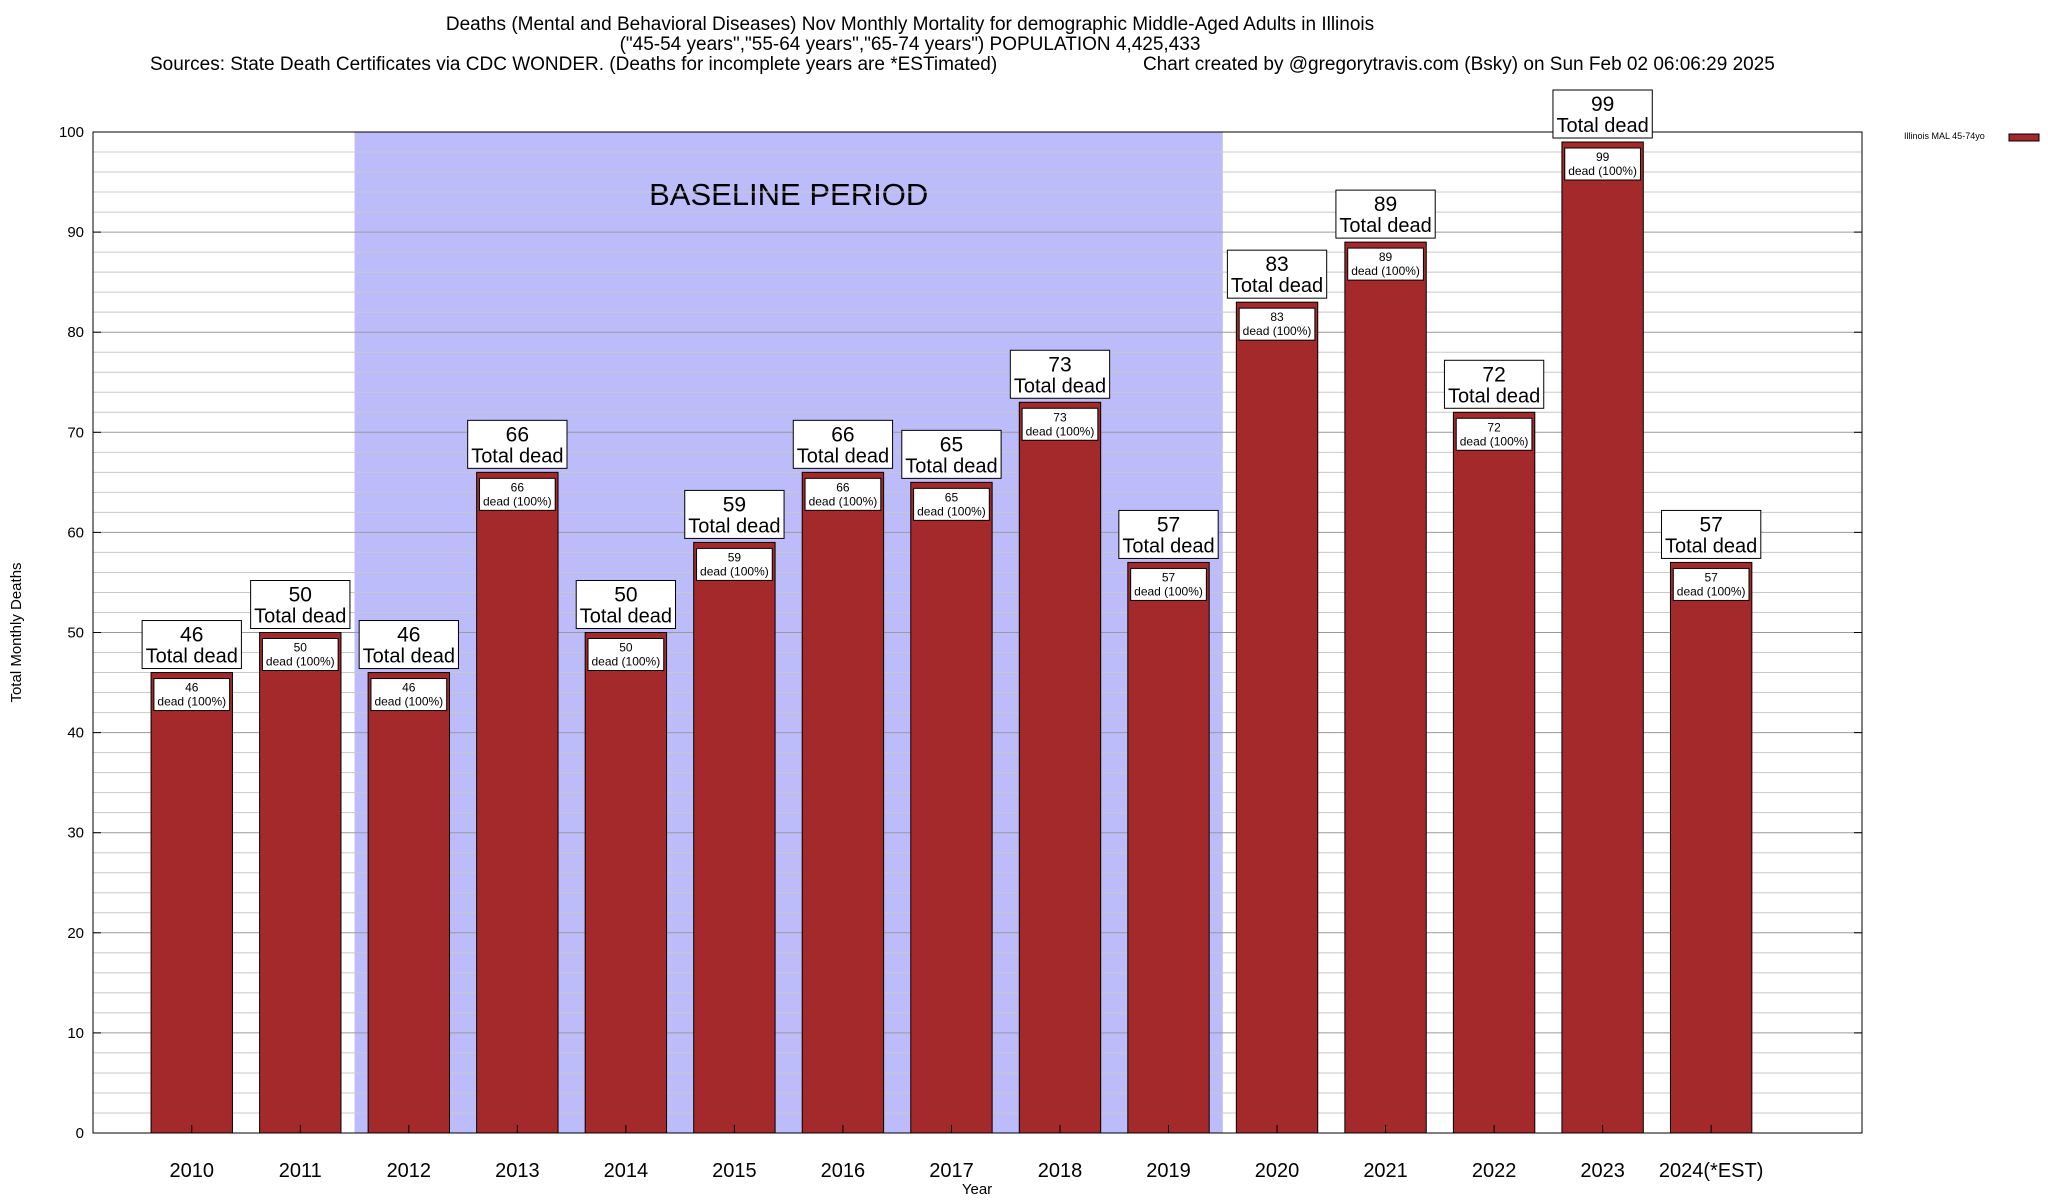 The image size is (2048, 1200). Describe the element at coordinates (80, 1133) in the screenshot. I see `y-tick-label: 0` at that location.